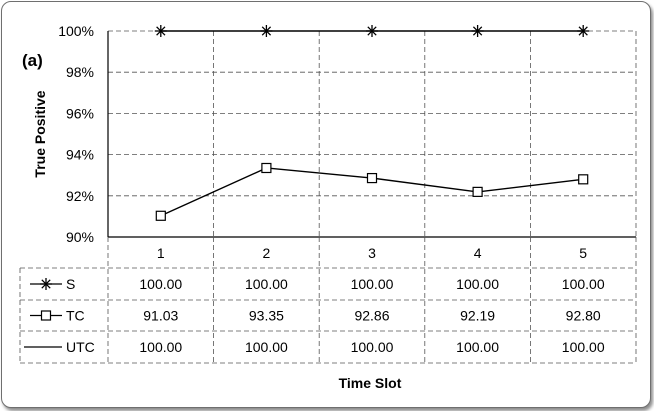 The image size is (654, 411). I want to click on legend-label-s: S, so click(70, 284).